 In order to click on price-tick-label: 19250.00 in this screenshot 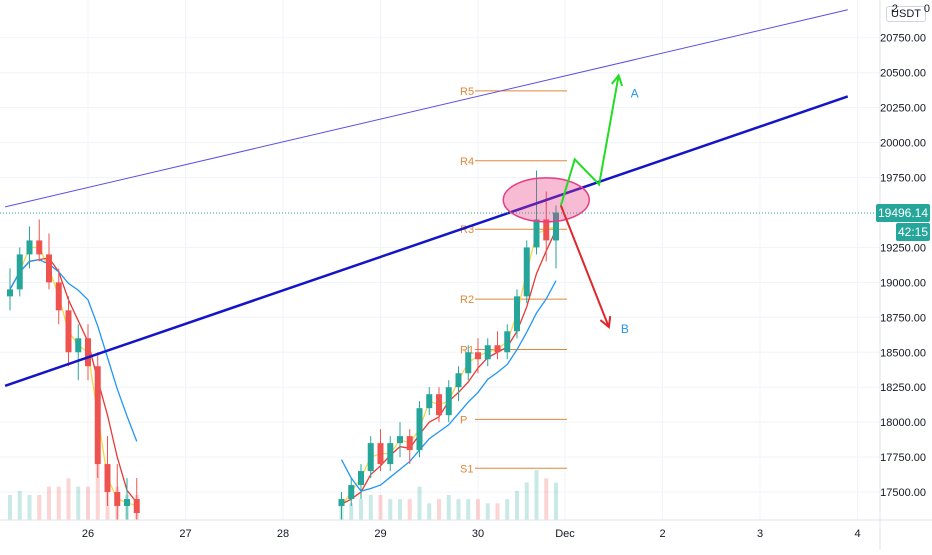, I will do `click(903, 248)`.